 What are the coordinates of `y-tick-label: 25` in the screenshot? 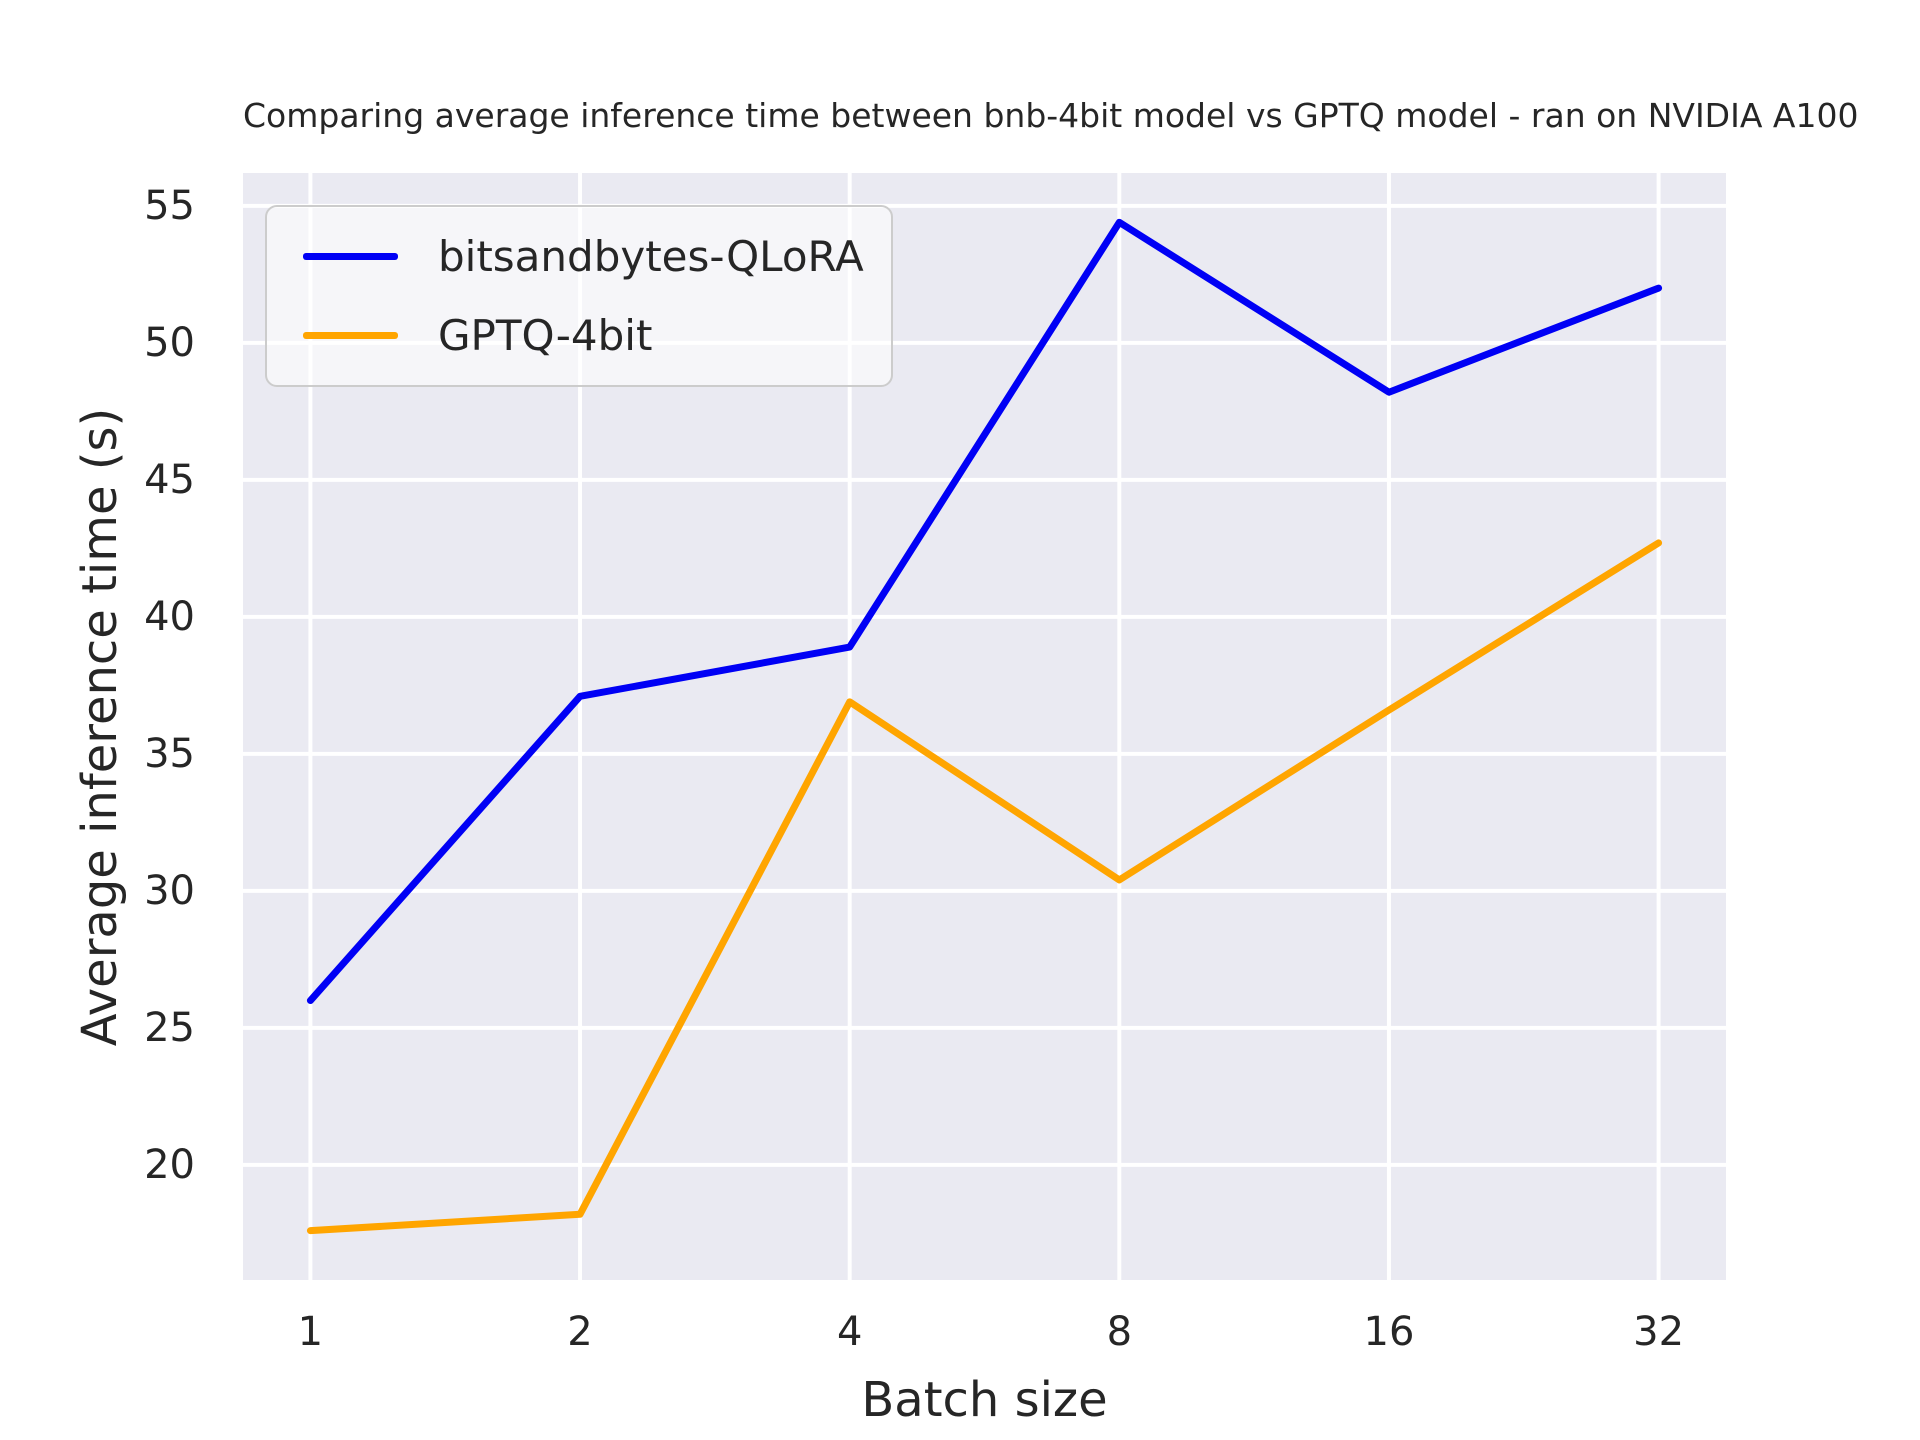 It's located at (169, 1027).